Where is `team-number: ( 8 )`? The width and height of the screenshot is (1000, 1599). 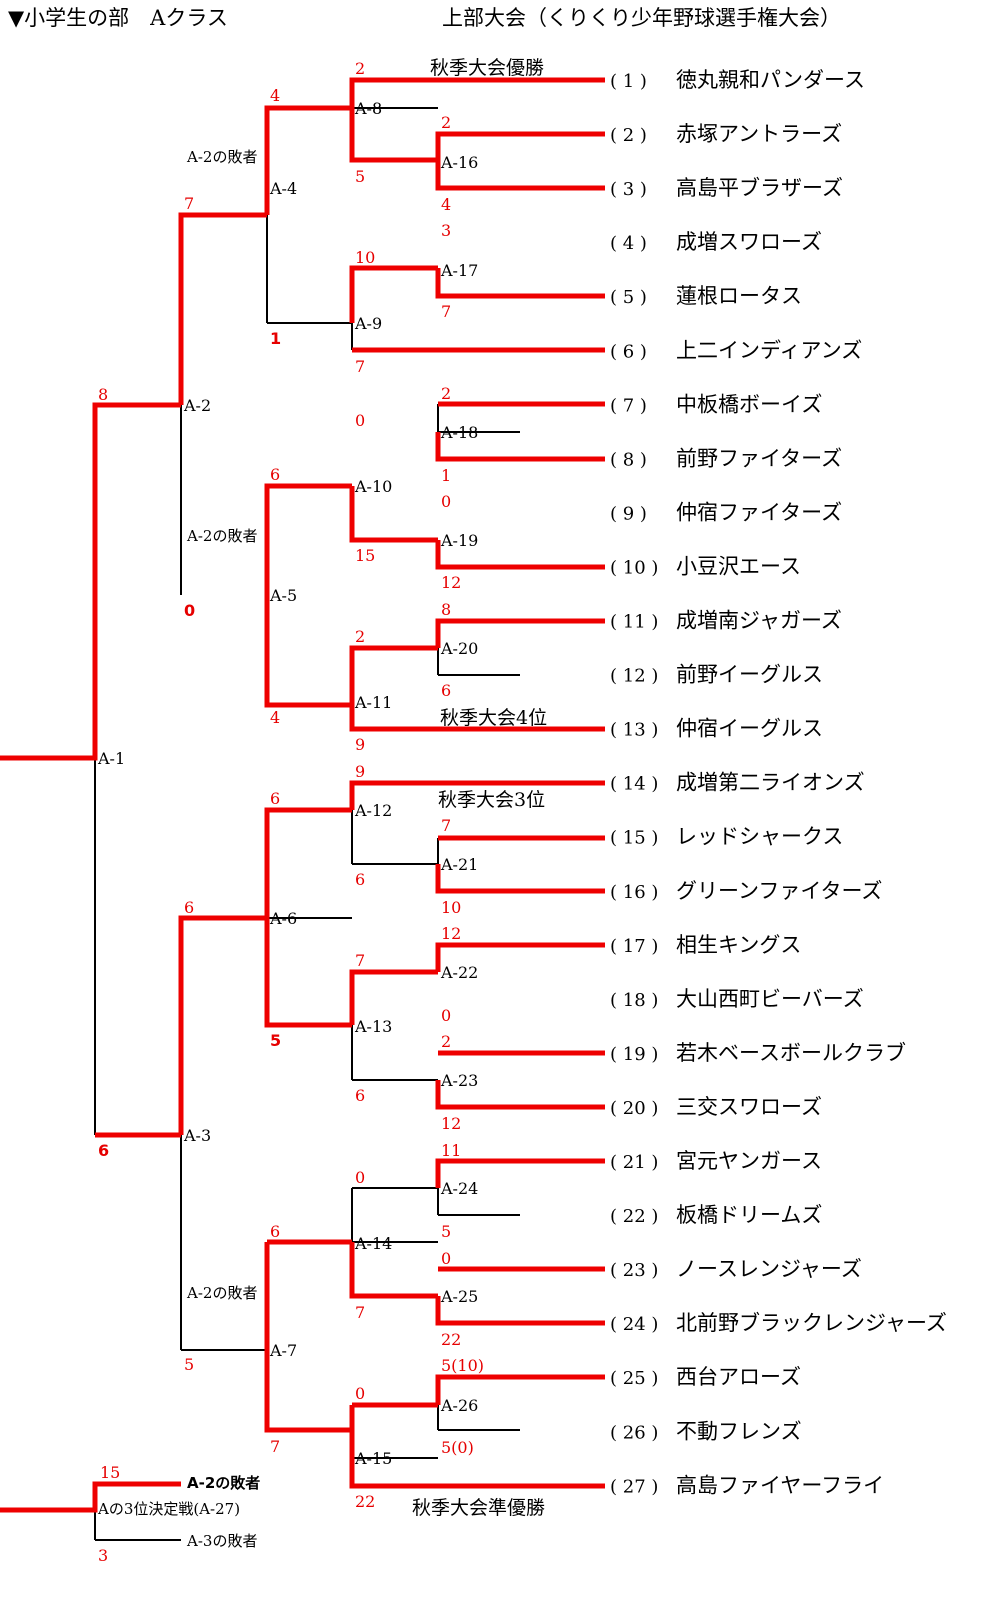 team-number: ( 8 ) is located at coordinates (628, 459).